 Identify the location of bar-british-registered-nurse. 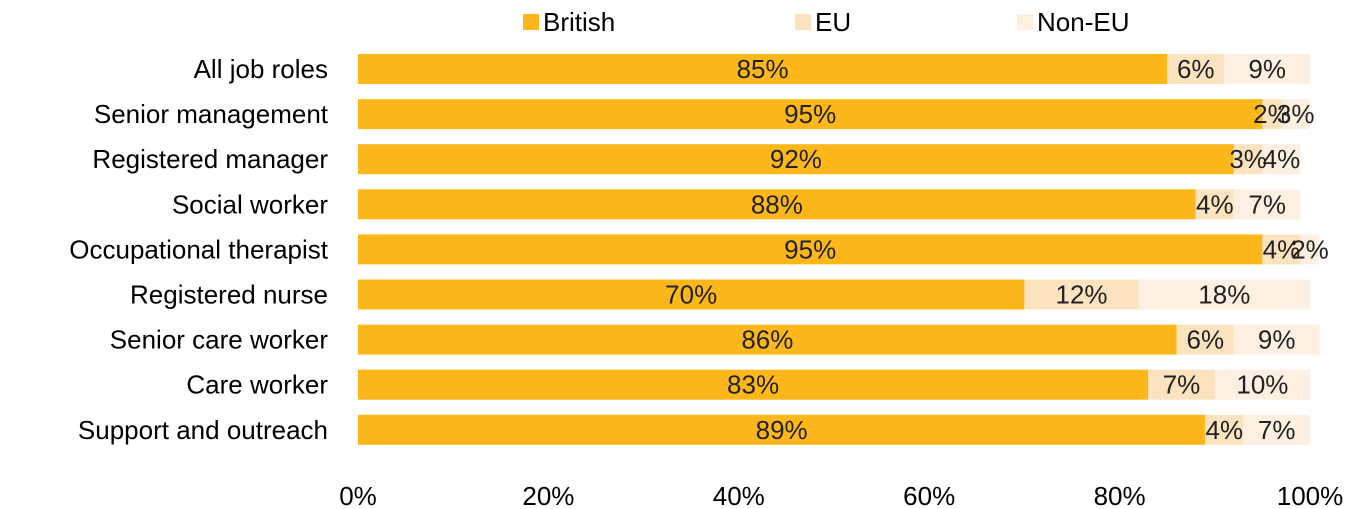
(691, 294).